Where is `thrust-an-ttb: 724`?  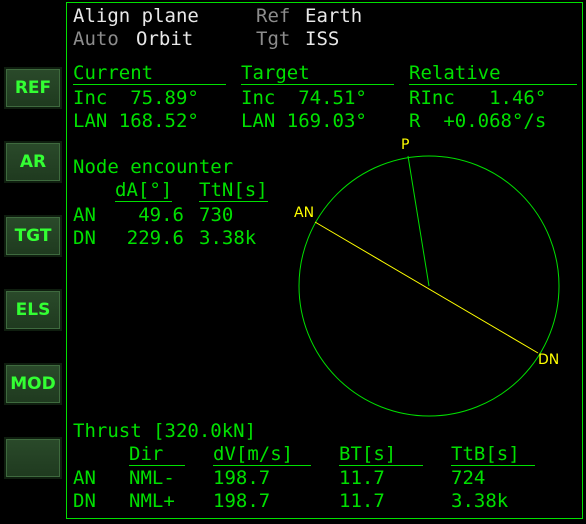
thrust-an-ttb: 724 is located at coordinates (468, 478).